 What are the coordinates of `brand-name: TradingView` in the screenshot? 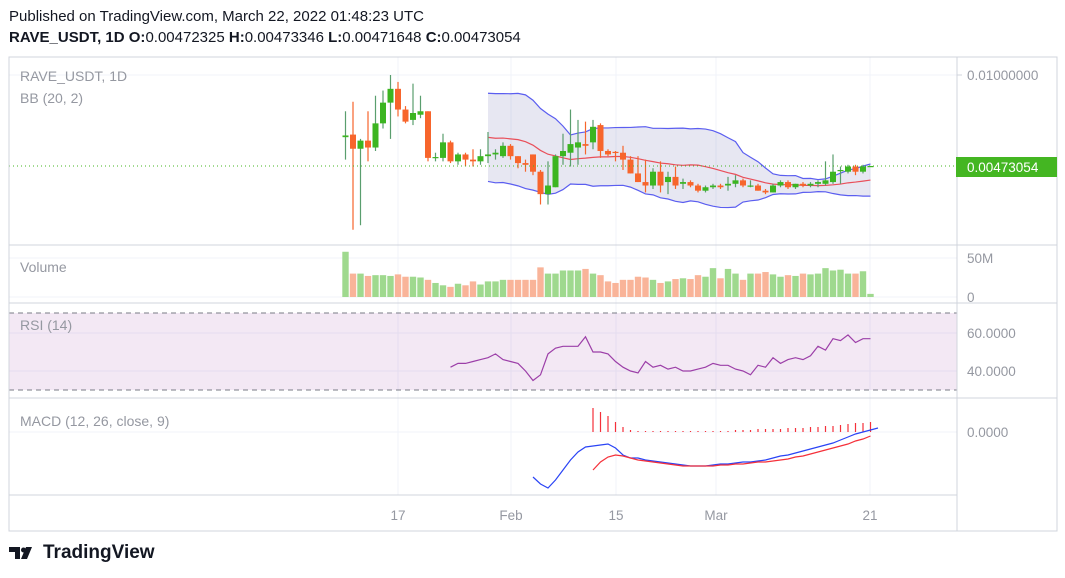 It's located at (99, 552).